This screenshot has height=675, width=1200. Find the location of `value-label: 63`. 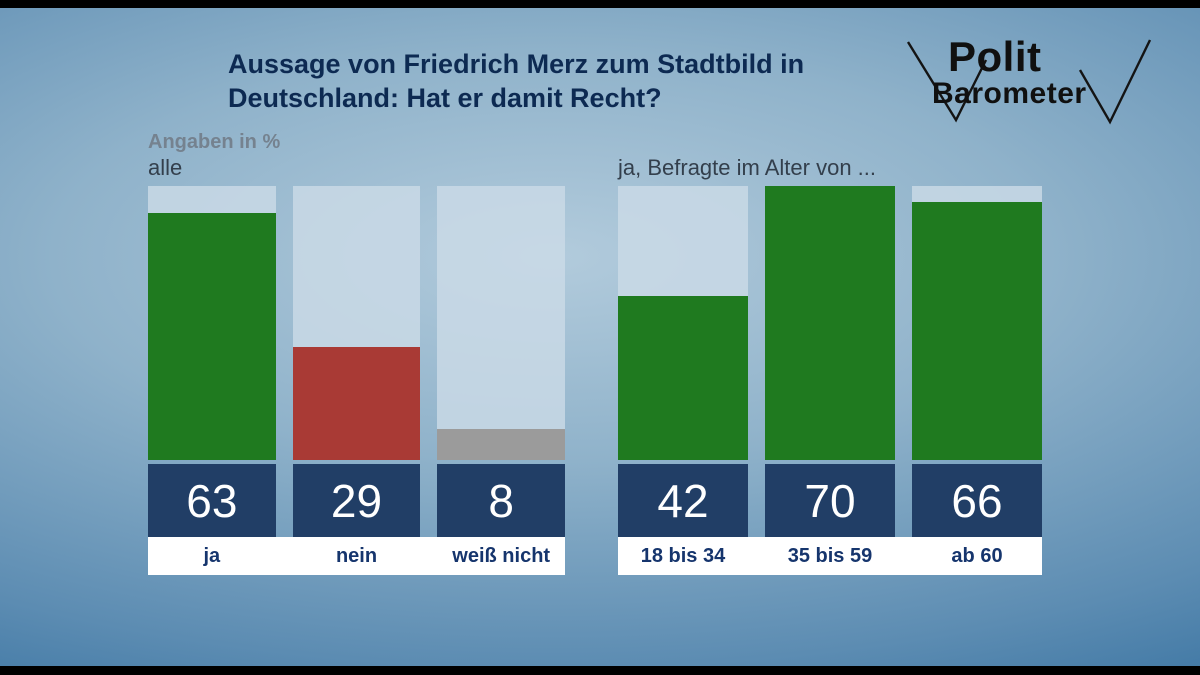

value-label: 63 is located at coordinates (212, 500).